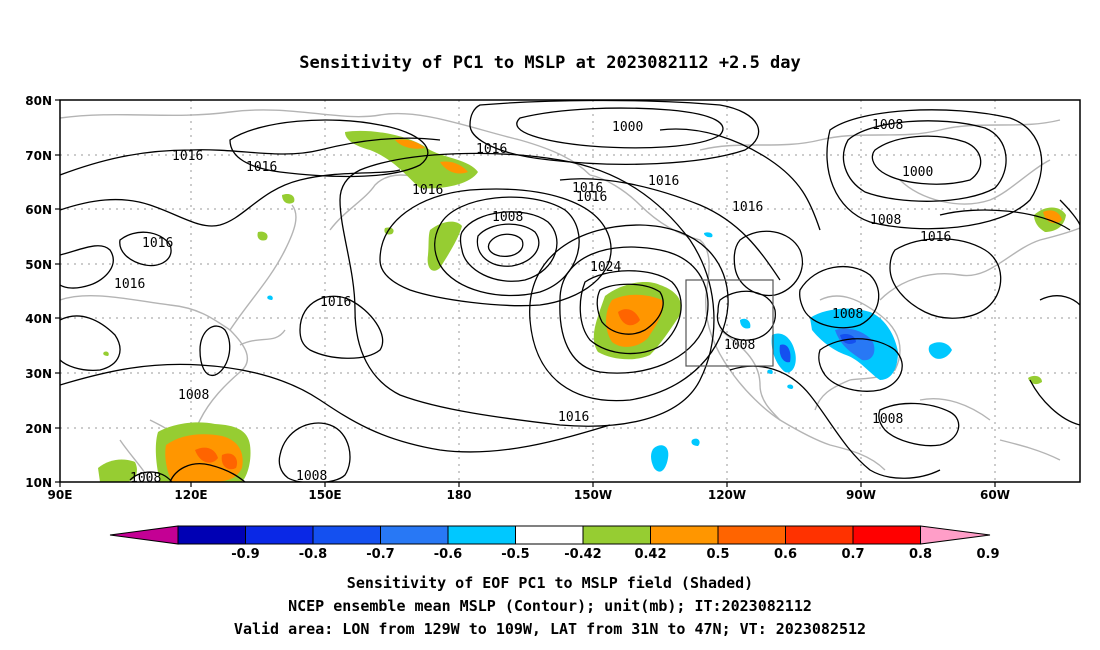 This screenshot has height=650, width=1100. What do you see at coordinates (60, 495) in the screenshot?
I see `lon-tick-label: 90E` at bounding box center [60, 495].